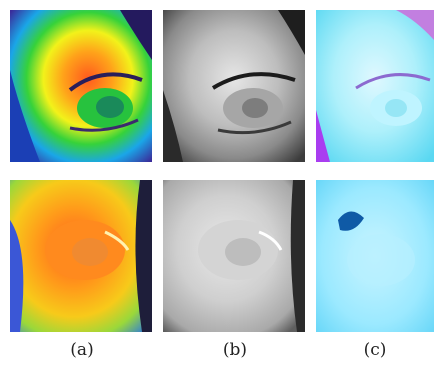 This screenshot has height=371, width=436. I want to click on caption-c: (c), so click(375, 350).